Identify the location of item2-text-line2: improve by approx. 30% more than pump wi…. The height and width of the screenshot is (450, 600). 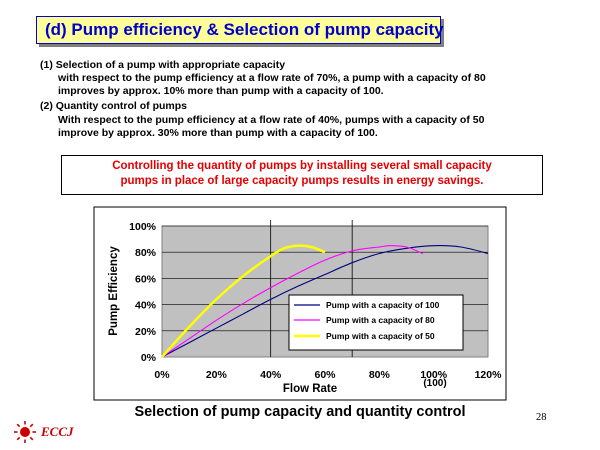
(218, 133).